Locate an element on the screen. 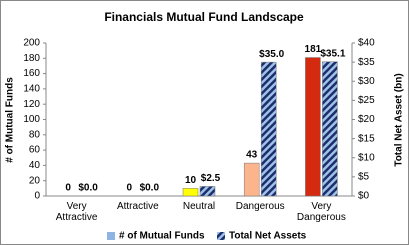 The width and height of the screenshot is (409, 245). y-tick-label: 180 is located at coordinates (31, 58).